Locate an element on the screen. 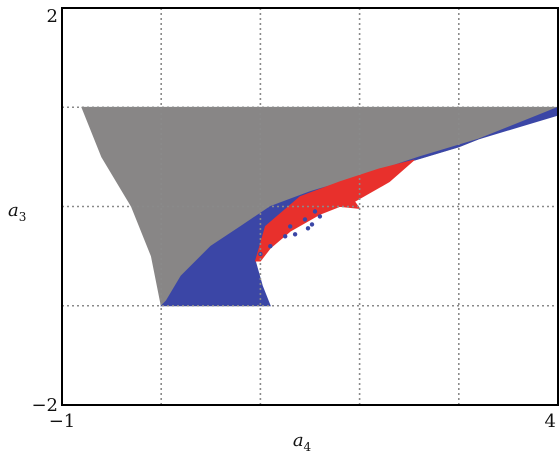 The width and height of the screenshot is (560, 454). y-axis-label: a3 is located at coordinates (17, 212).